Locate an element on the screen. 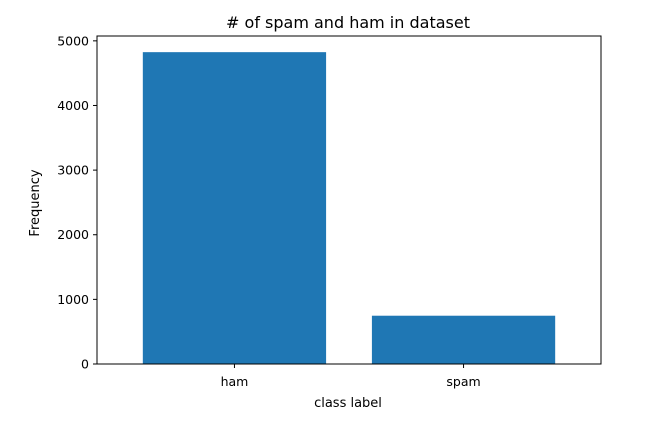  y-tick-label-5000: 5000 is located at coordinates (73, 40).